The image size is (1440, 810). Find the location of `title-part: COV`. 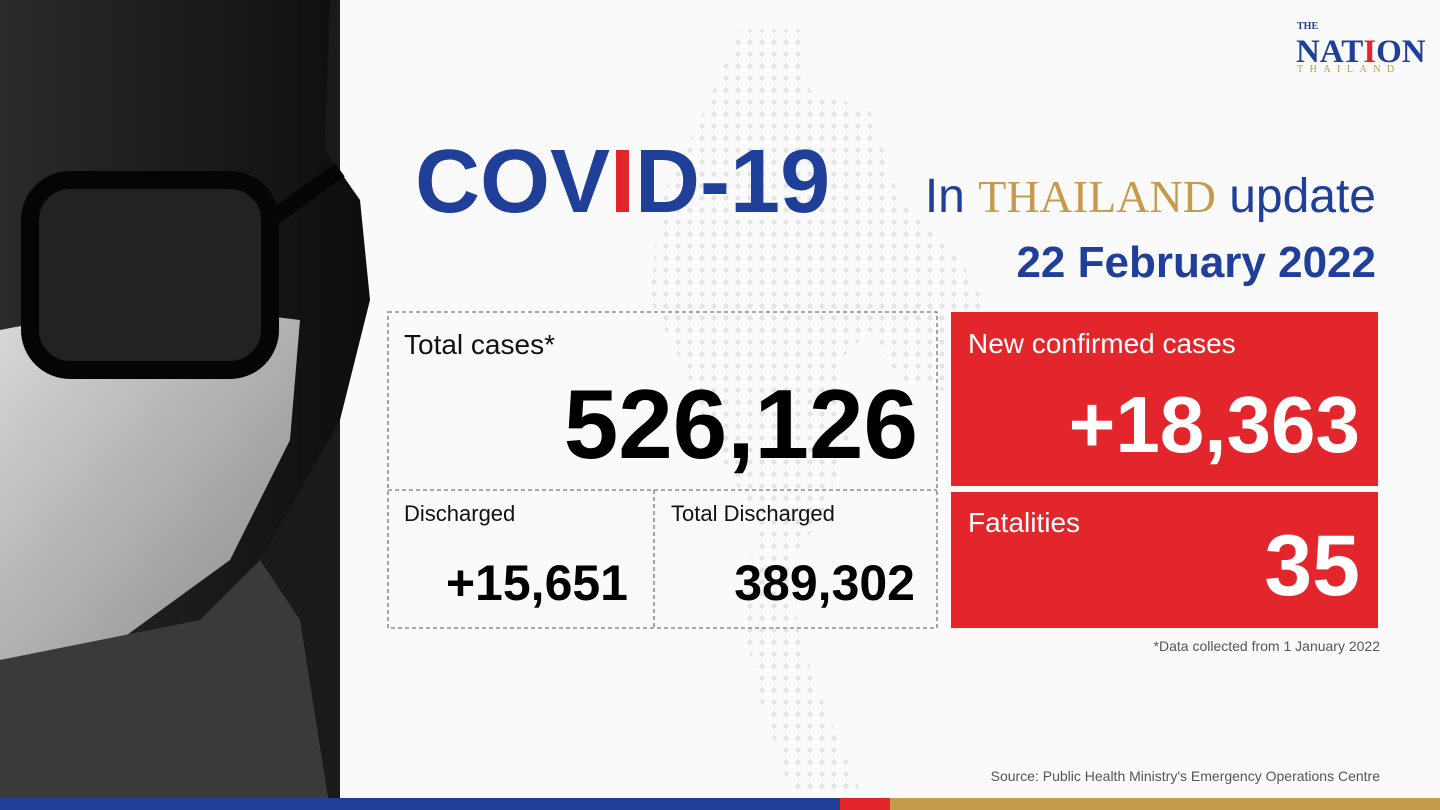

title-part: COV is located at coordinates (512, 182).